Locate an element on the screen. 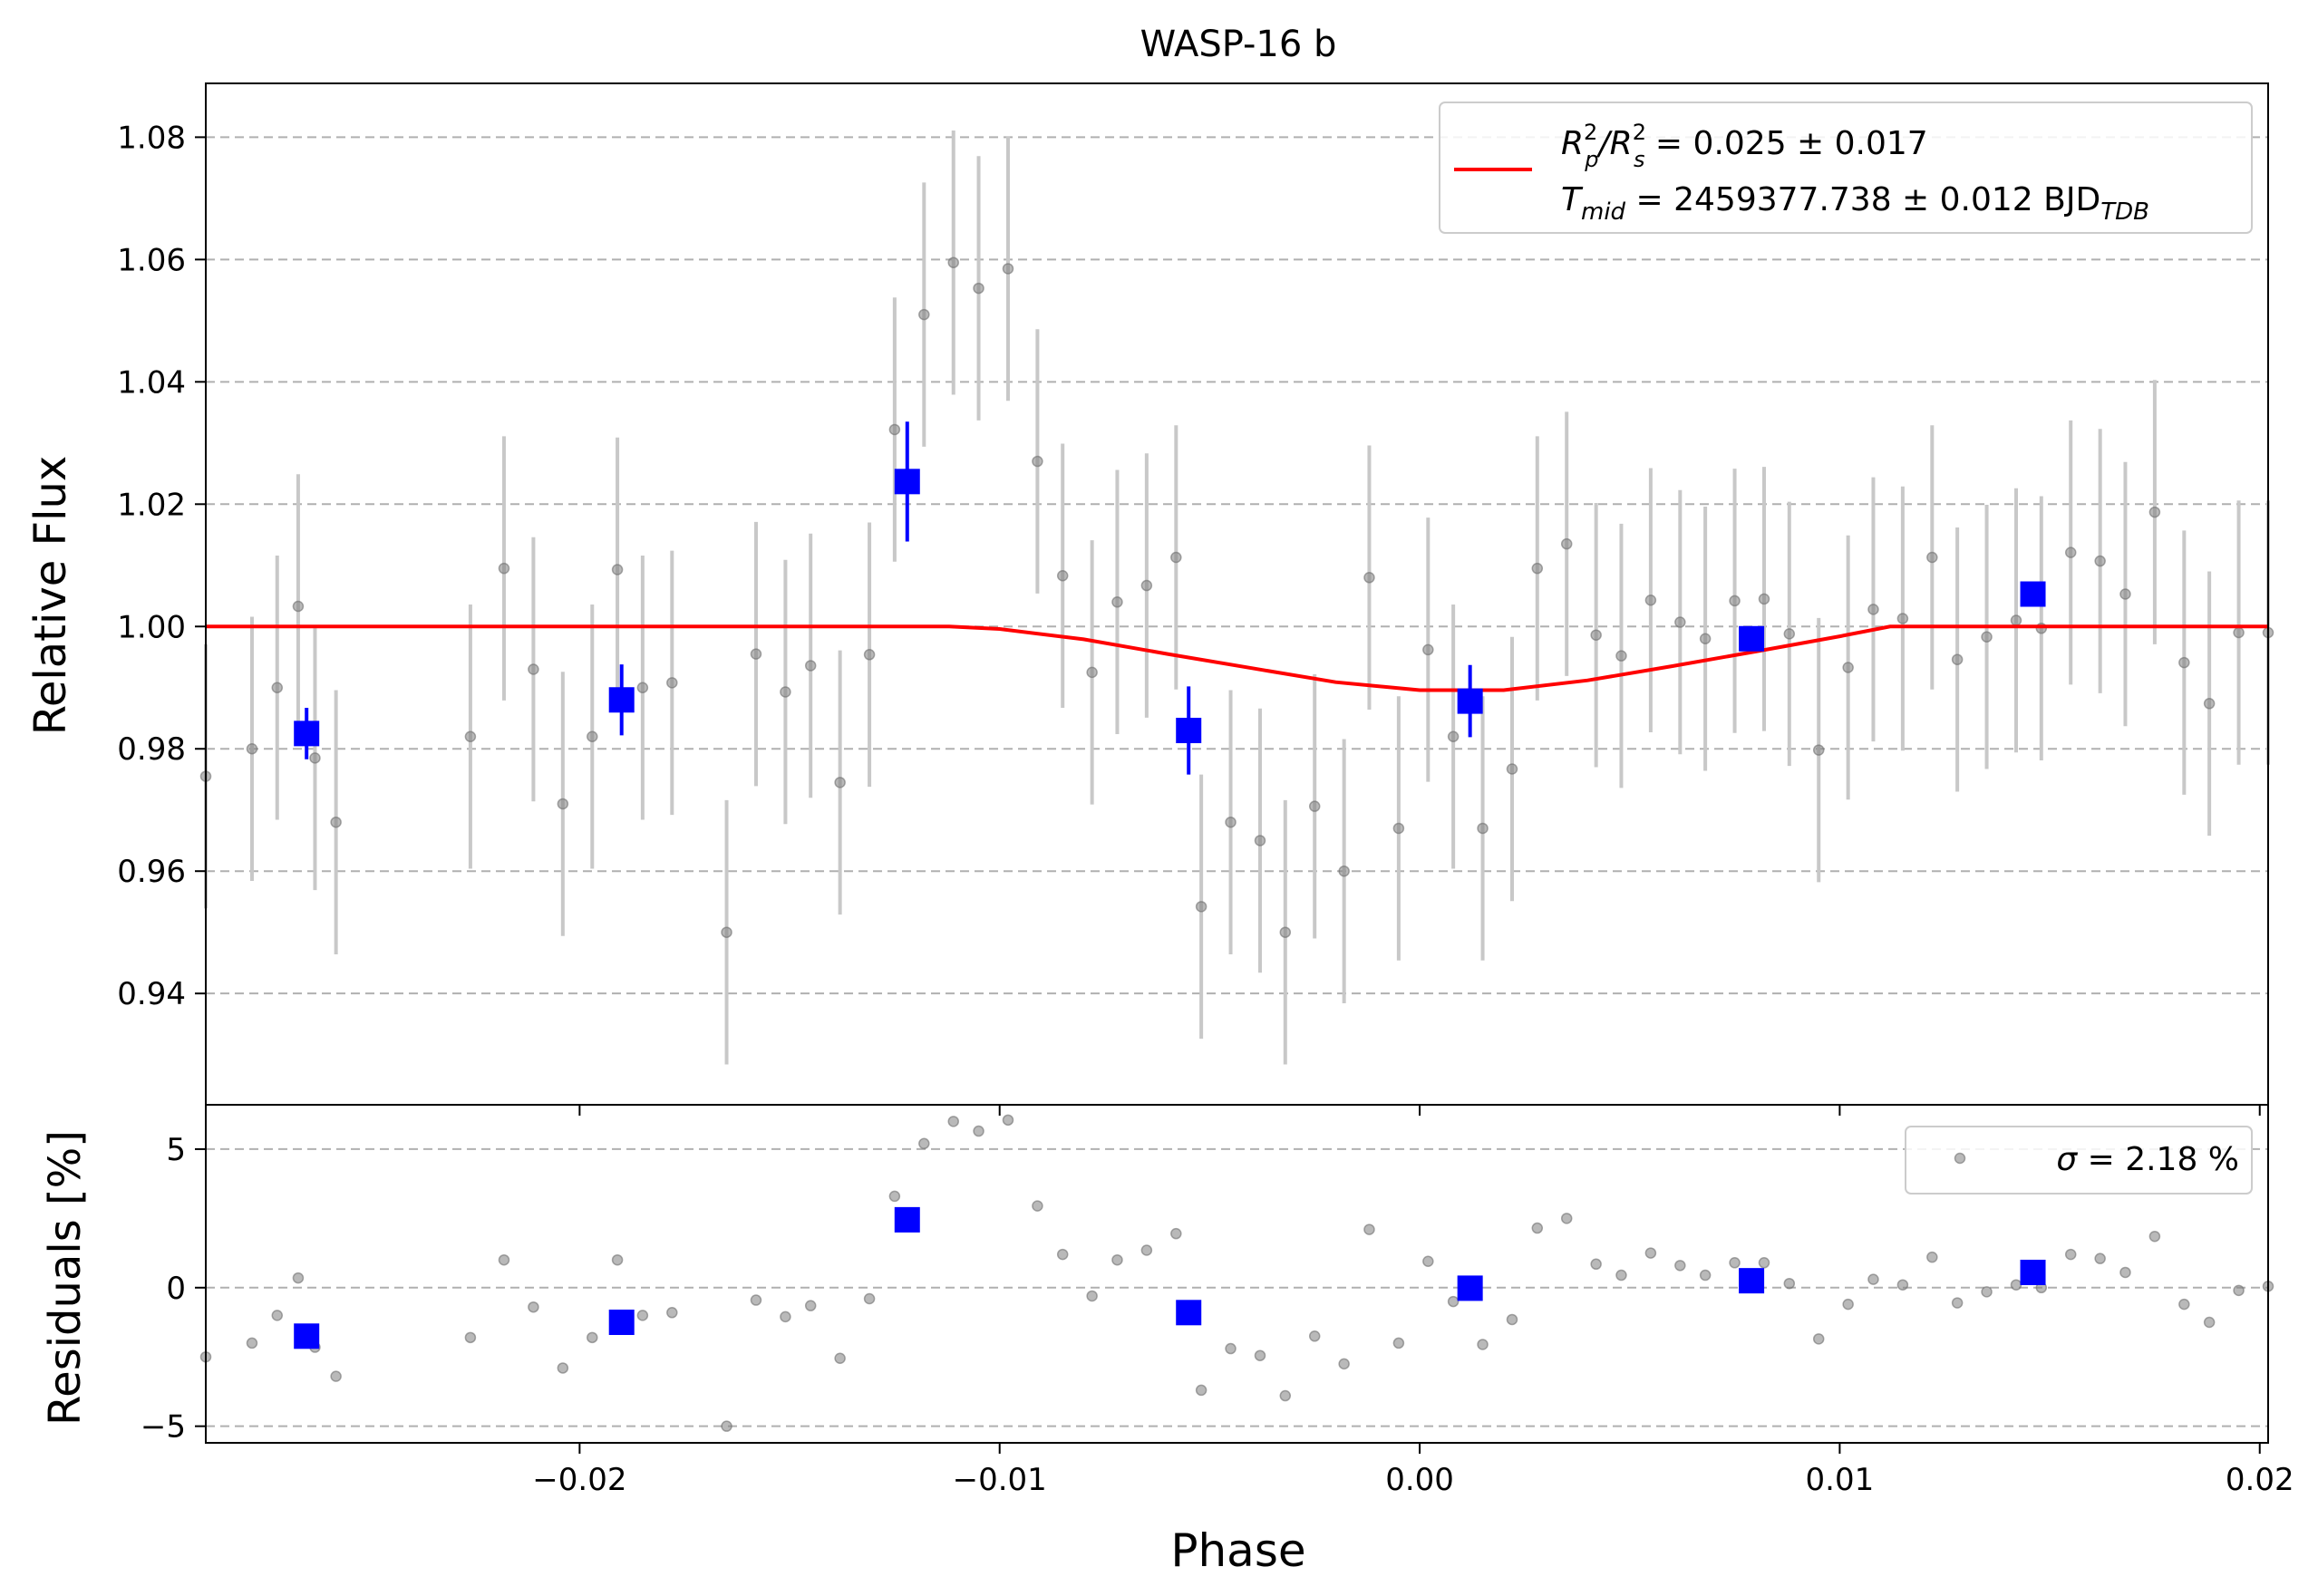 The width and height of the screenshot is (2318, 1596). bottom-y-ticks: −5 0 5 is located at coordinates (173, 1289).